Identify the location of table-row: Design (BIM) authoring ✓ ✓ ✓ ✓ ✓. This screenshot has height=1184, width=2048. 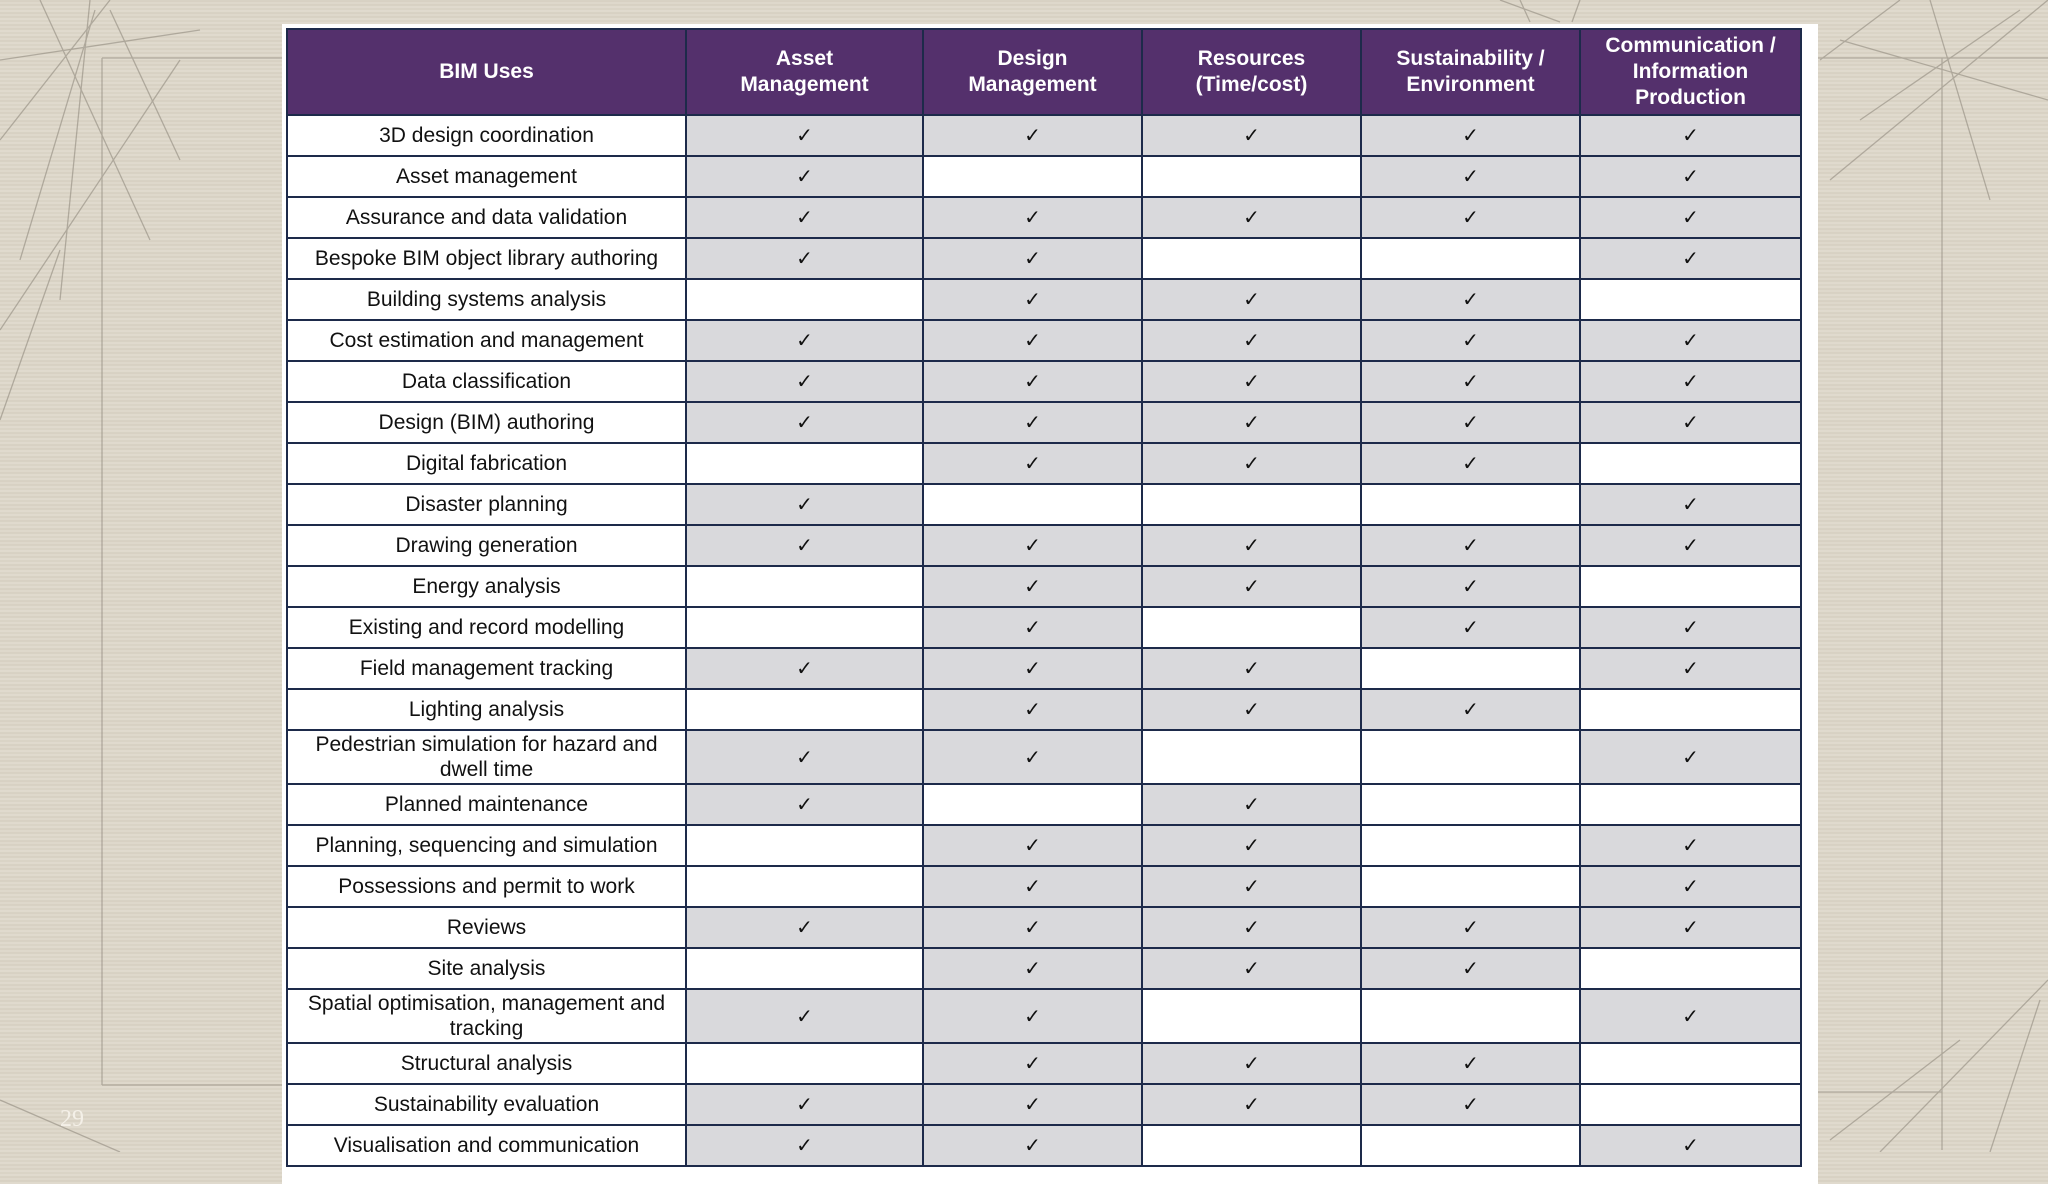
(1044, 422).